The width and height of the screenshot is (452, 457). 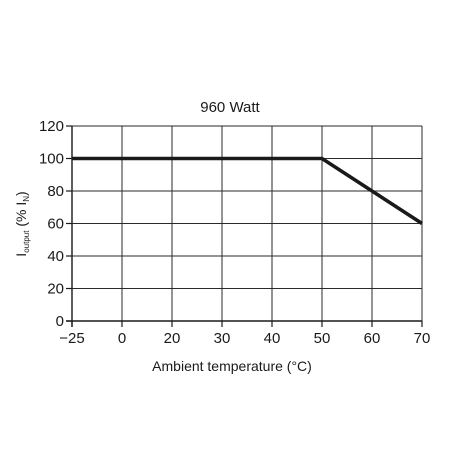 I want to click on x-tick-label: 70, so click(x=422, y=338).